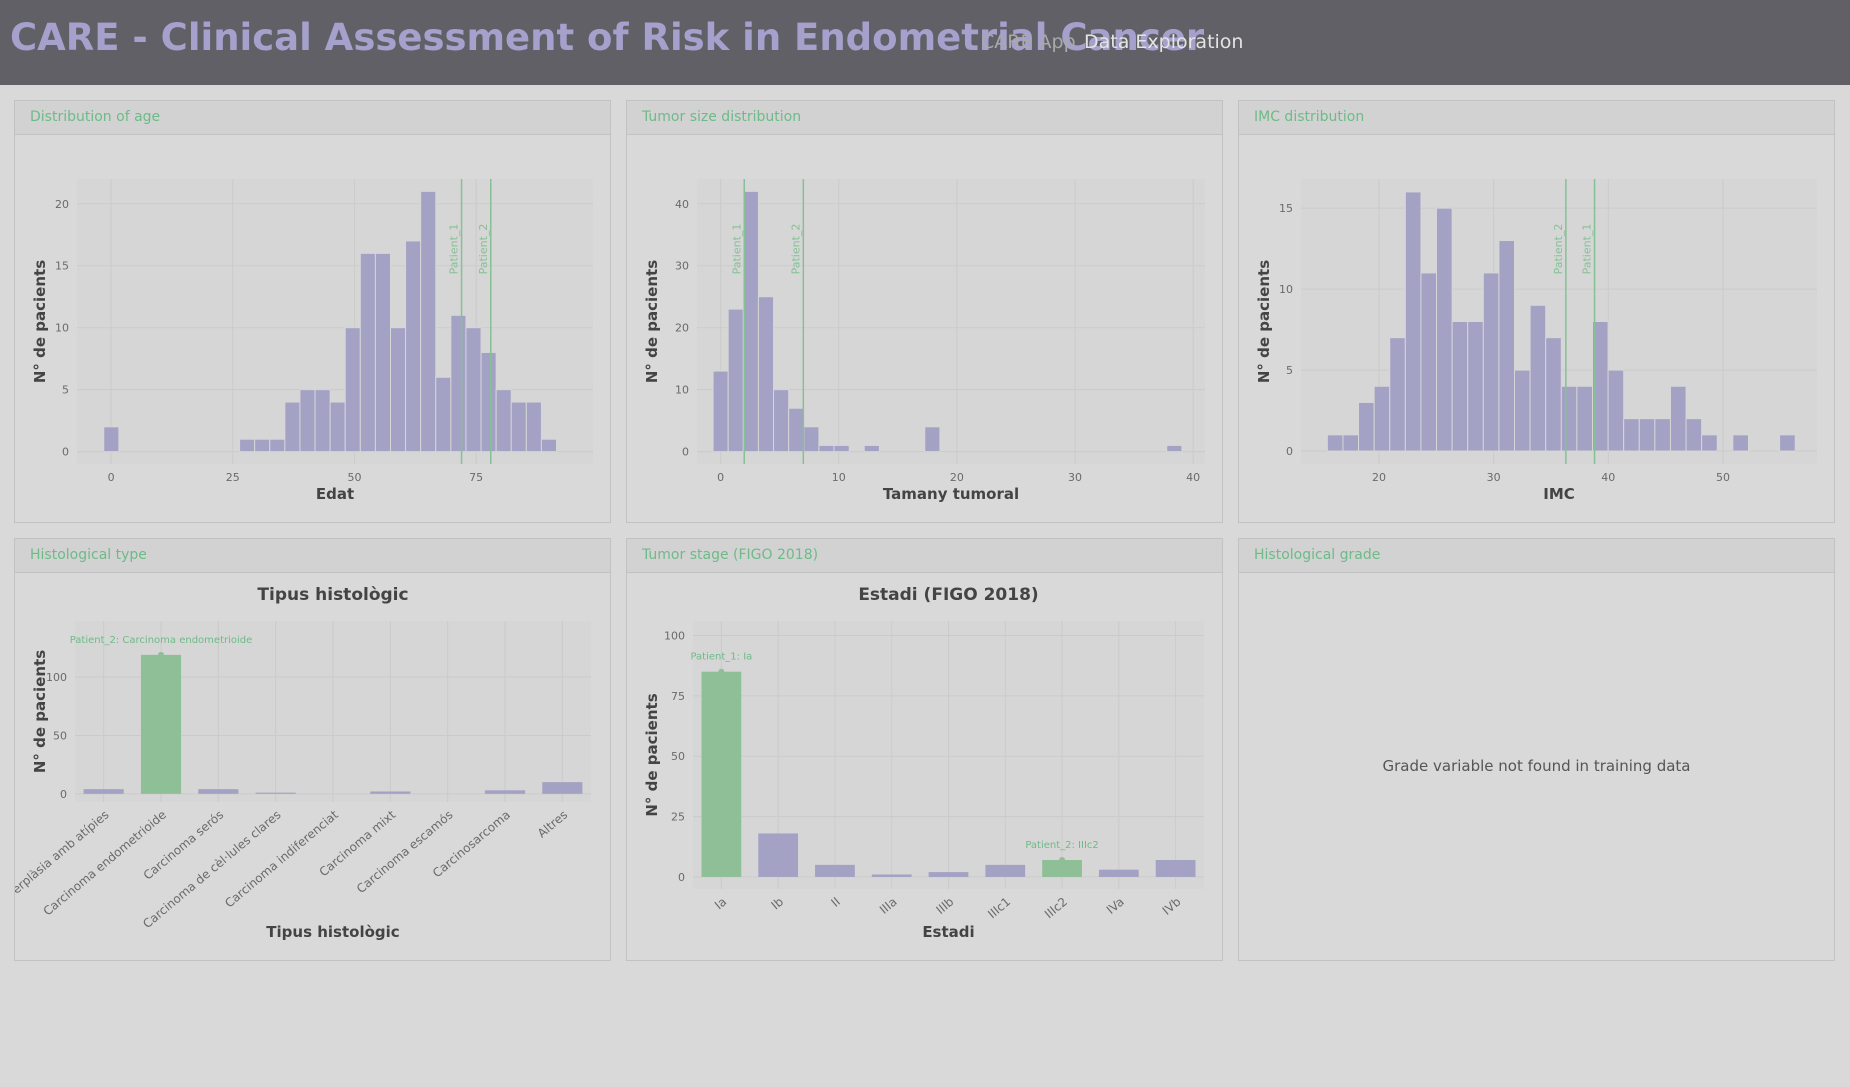 The width and height of the screenshot is (1850, 1087). Describe the element at coordinates (678, 696) in the screenshot. I see `y-tick-label: 75` at that location.